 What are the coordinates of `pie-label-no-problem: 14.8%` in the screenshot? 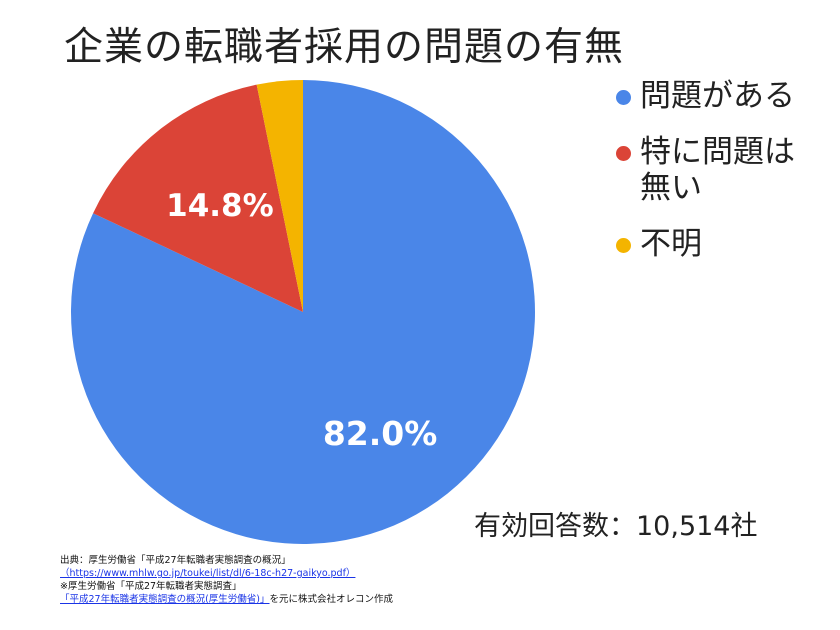 It's located at (220, 206).